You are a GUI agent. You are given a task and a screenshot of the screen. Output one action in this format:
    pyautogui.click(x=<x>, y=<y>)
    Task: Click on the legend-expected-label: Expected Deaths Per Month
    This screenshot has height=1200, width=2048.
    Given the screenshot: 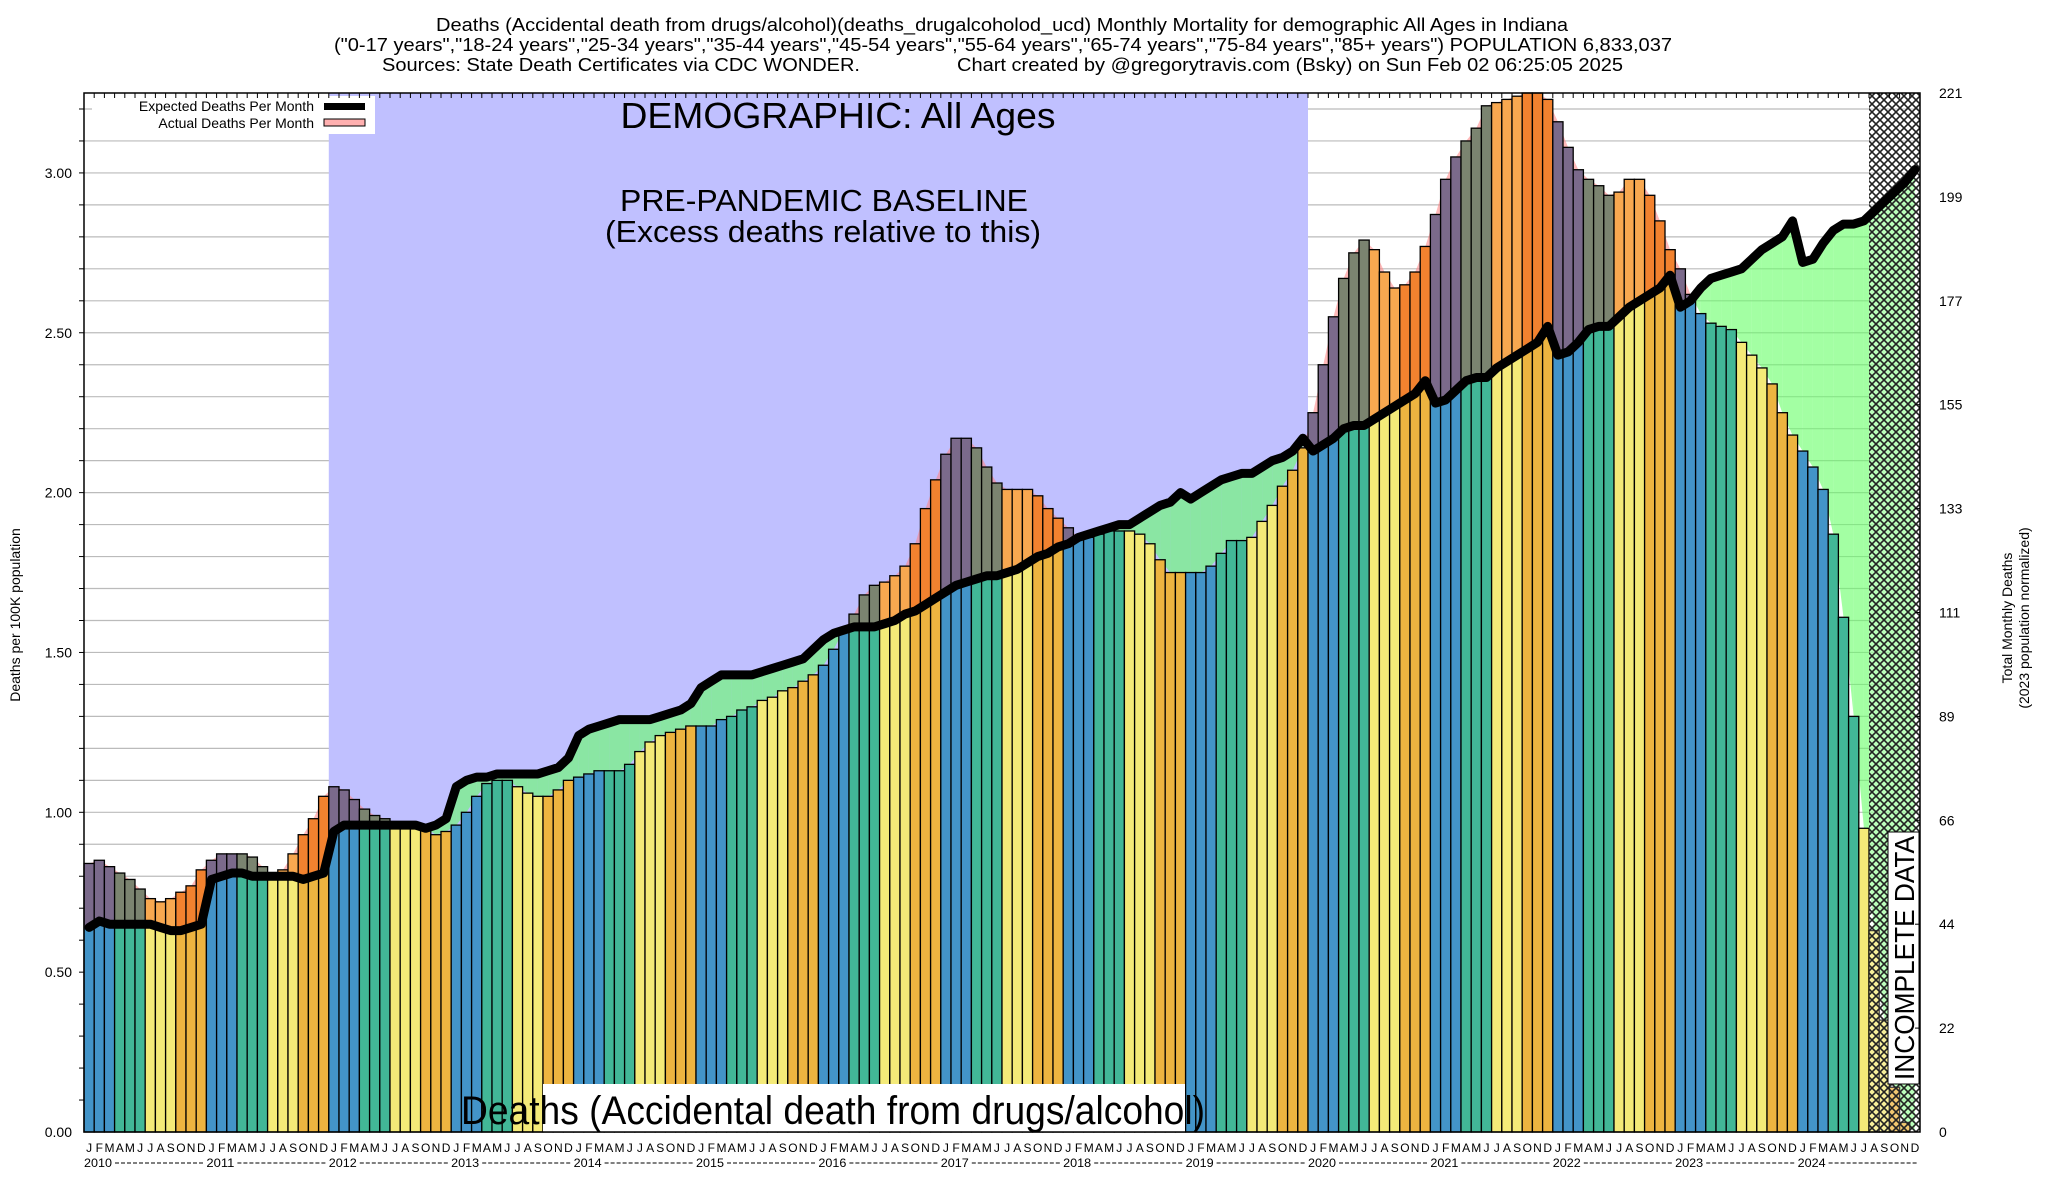 What is the action you would take?
    pyautogui.click(x=226, y=106)
    